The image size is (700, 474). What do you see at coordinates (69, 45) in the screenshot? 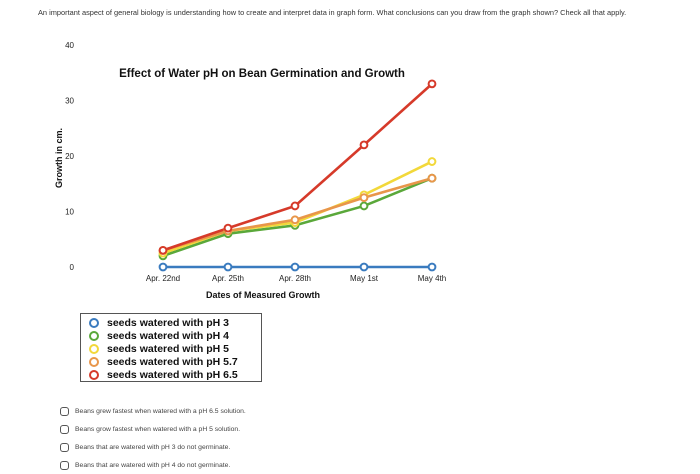
I see `y-tick-label: 40` at bounding box center [69, 45].